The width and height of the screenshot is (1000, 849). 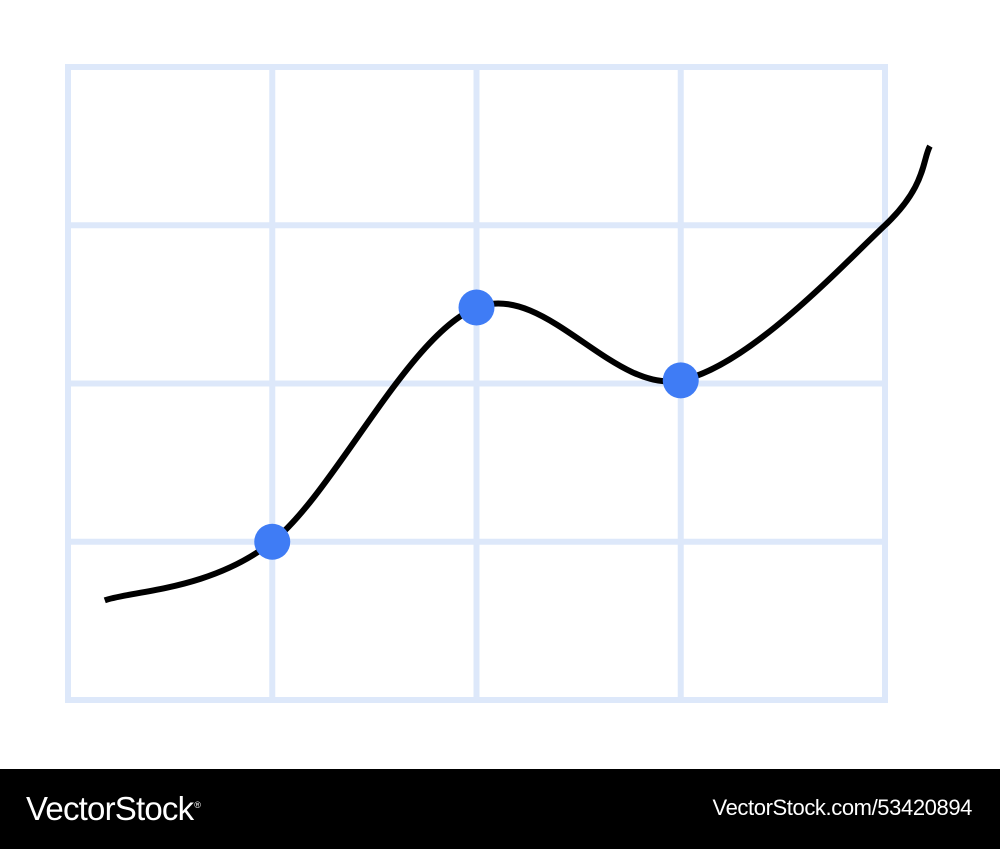 I want to click on image-id: VectorStock.com/53420894, so click(x=842, y=807).